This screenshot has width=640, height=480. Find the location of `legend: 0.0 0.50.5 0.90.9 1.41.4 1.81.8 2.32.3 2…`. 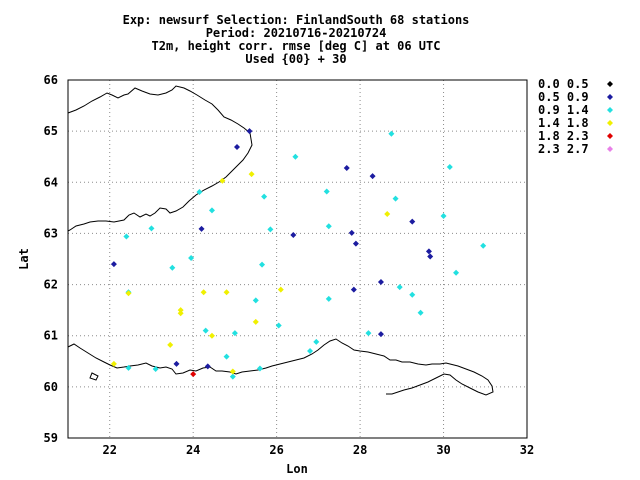

legend: 0.0 0.50.5 0.90.9 1.41.4 1.81.8 2.32.3 2… is located at coordinates (575, 116).